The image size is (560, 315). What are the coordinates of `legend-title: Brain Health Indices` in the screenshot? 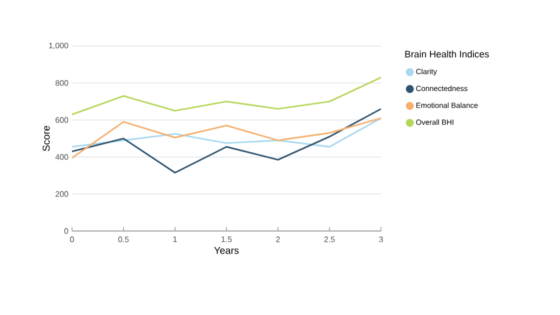 It's located at (447, 54).